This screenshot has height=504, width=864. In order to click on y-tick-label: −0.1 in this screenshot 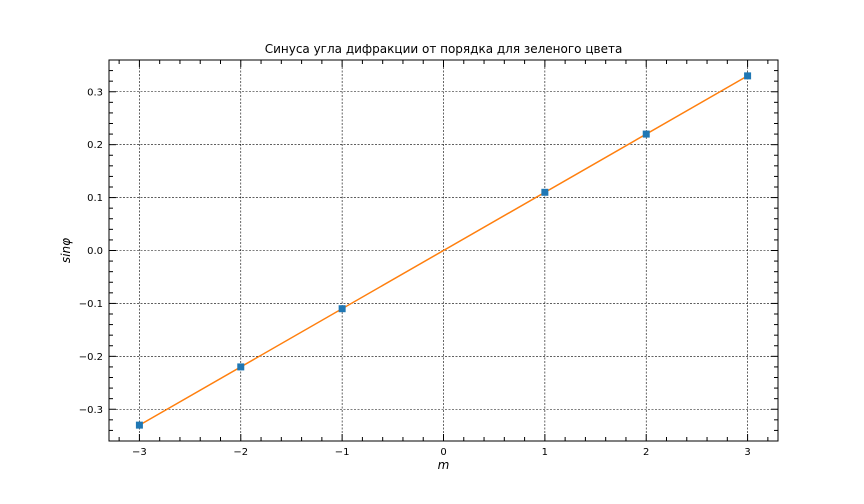, I will do `click(91, 304)`.